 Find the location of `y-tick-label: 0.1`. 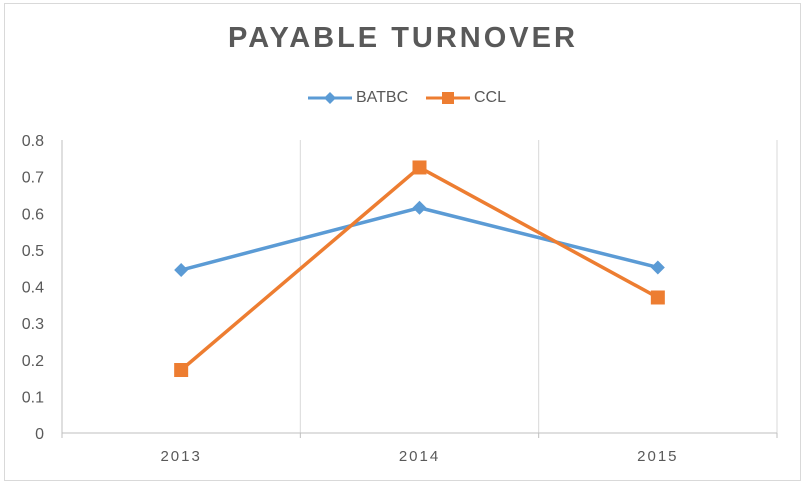

y-tick-label: 0.1 is located at coordinates (33, 397).